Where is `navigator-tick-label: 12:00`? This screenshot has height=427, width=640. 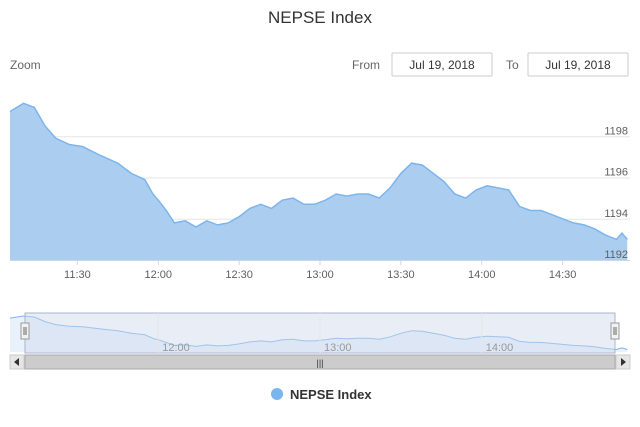 navigator-tick-label: 12:00 is located at coordinates (176, 348).